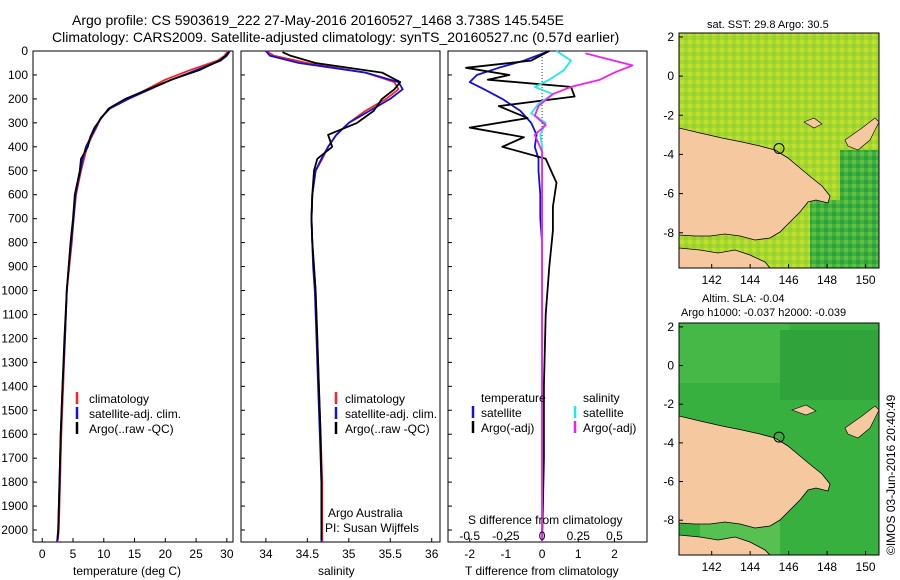 The image size is (900, 580). Describe the element at coordinates (541, 536) in the screenshot. I see `difference-salinity-ticks: -0.5 -0.25 0 0.25 0.5` at that location.